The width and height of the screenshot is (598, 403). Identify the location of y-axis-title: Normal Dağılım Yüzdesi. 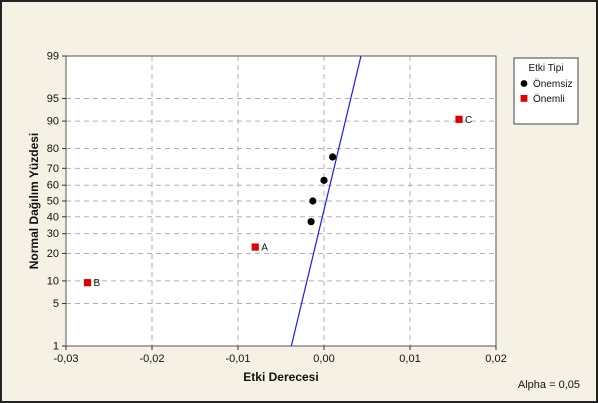
(34, 201).